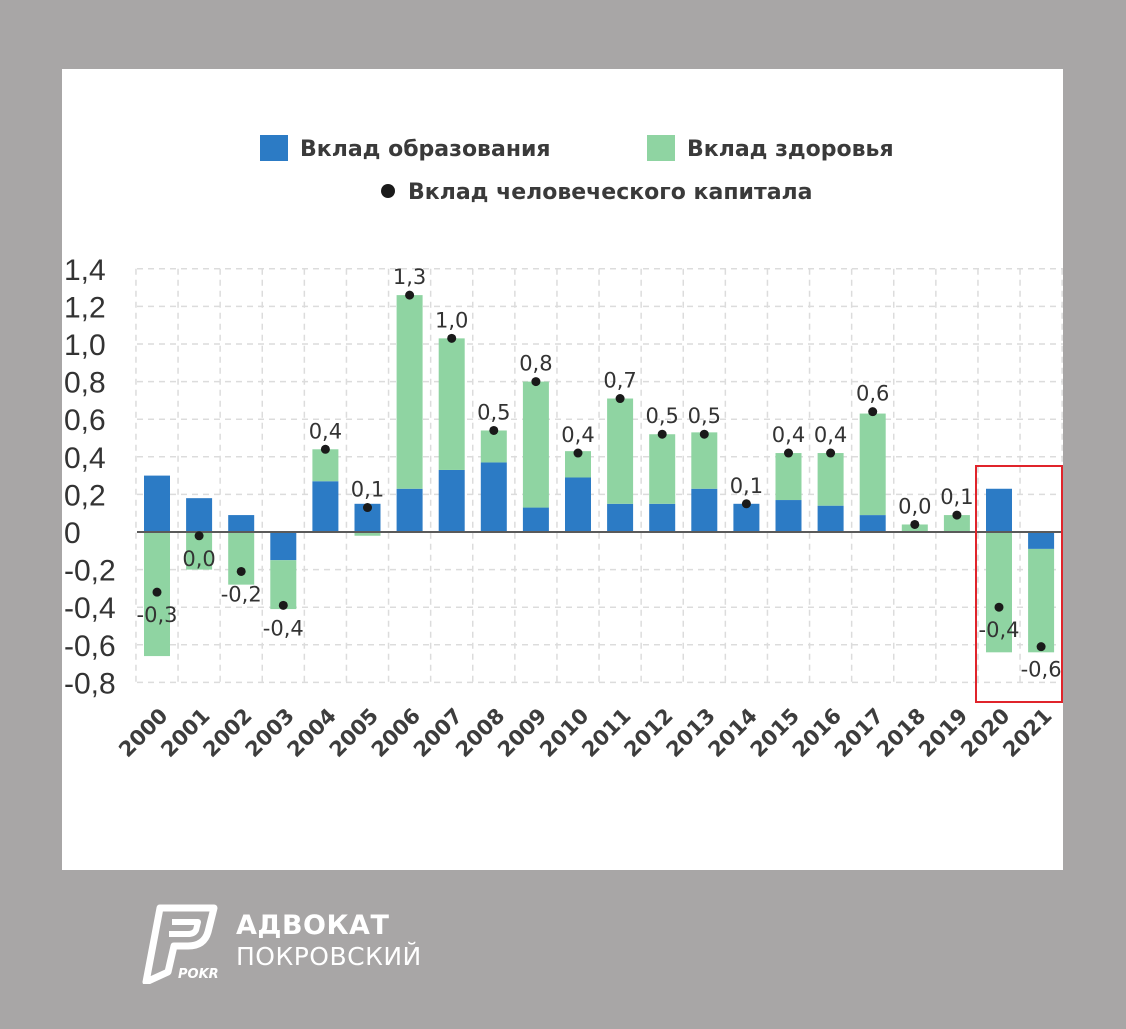 Image resolution: width=1126 pixels, height=1029 pixels. What do you see at coordinates (90, 571) in the screenshot?
I see `y-tick-label: -0,2` at bounding box center [90, 571].